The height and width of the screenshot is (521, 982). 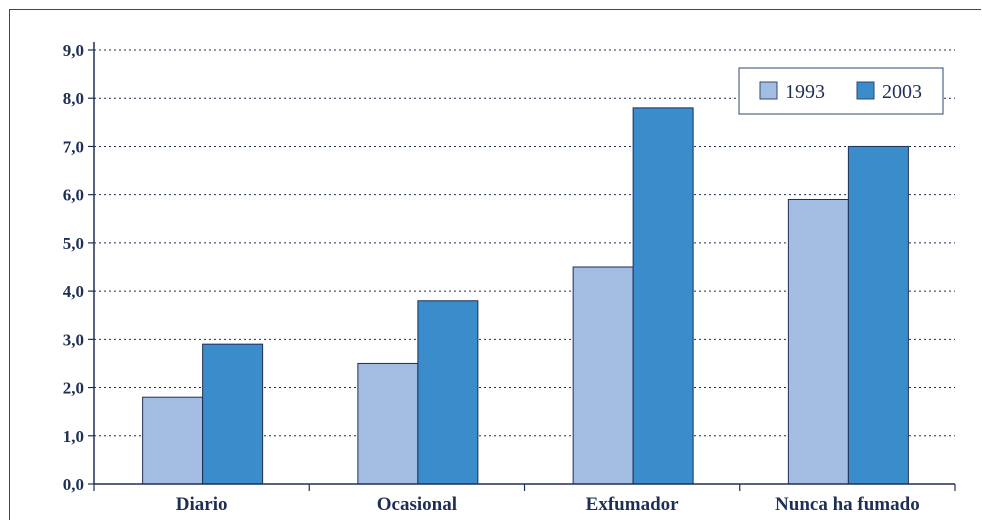 What do you see at coordinates (73, 484) in the screenshot?
I see `y-tick-label: 0,0` at bounding box center [73, 484].